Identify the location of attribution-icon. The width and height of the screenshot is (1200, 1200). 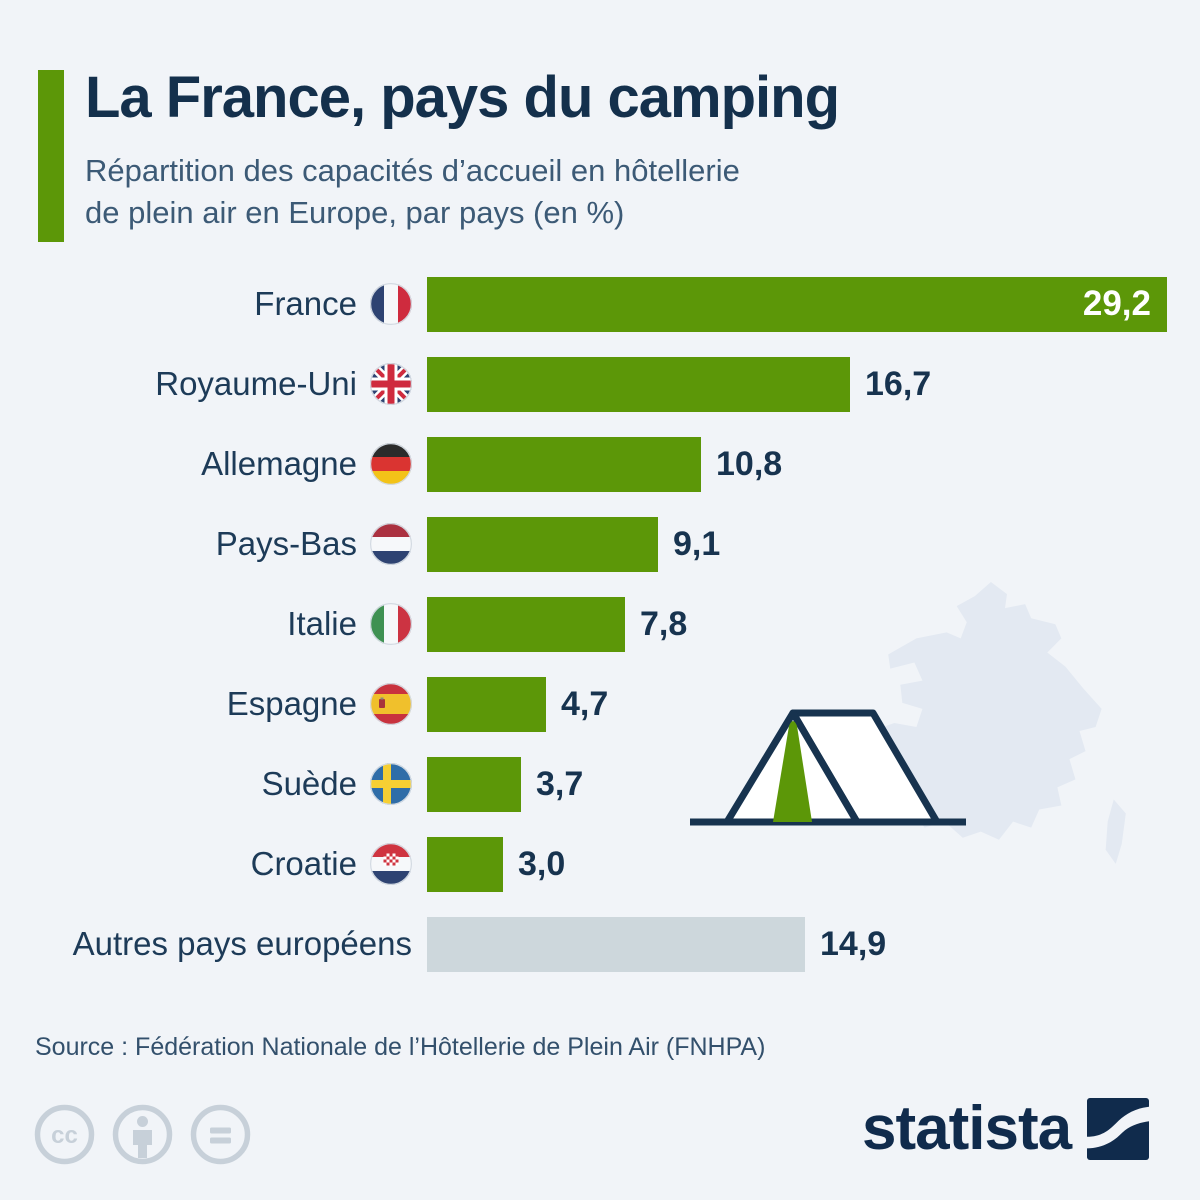
(142, 1134).